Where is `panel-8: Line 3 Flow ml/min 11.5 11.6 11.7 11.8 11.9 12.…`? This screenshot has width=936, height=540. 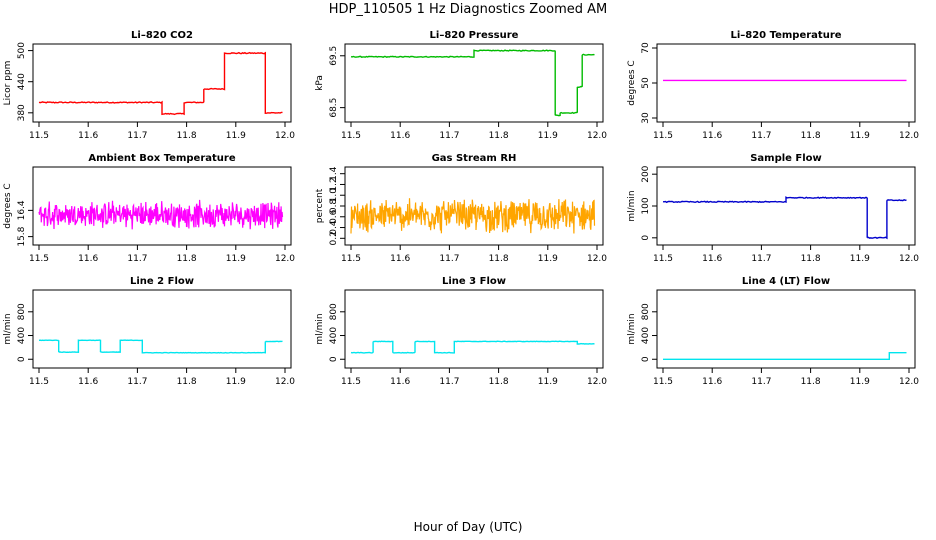 panel-8: Line 3 Flow ml/min 11.5 11.6 11.7 11.8 11.9 12.… is located at coordinates (461, 331).